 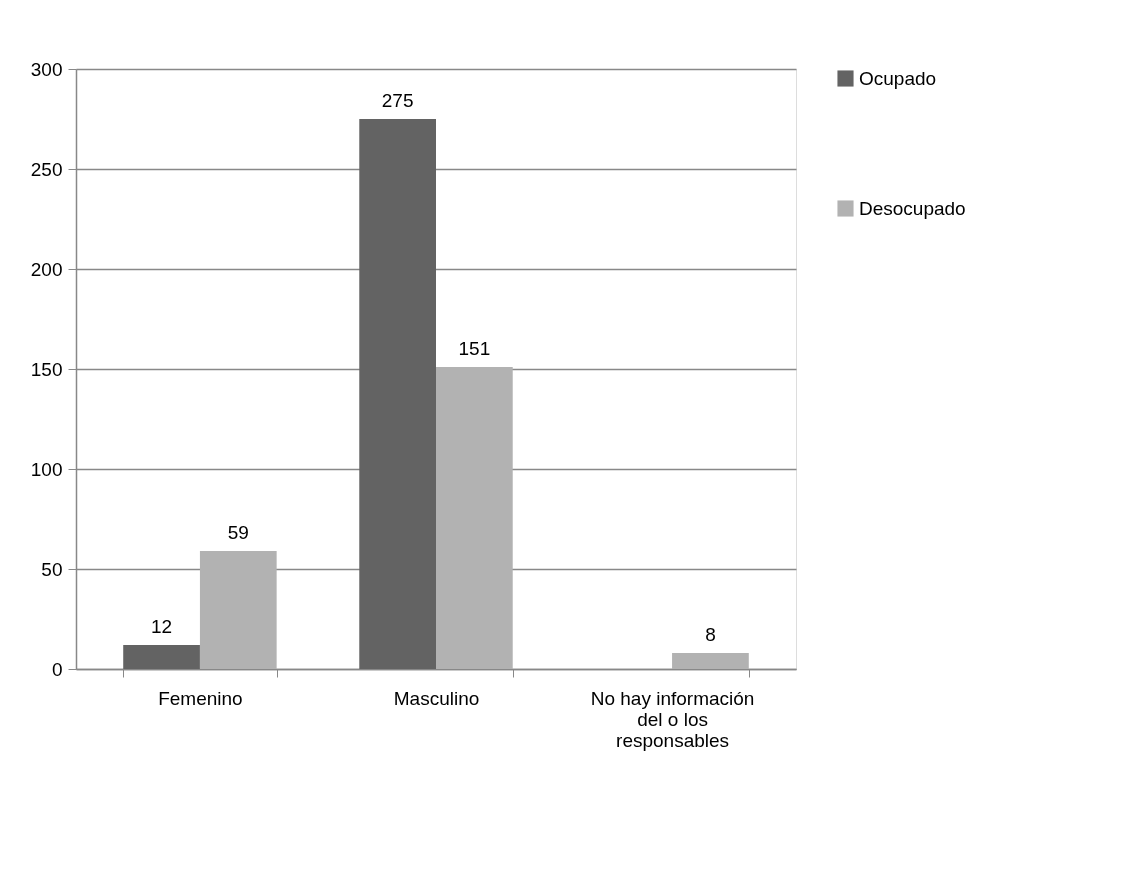 What do you see at coordinates (200, 698) in the screenshot?
I see `x-tick-label: Femenino` at bounding box center [200, 698].